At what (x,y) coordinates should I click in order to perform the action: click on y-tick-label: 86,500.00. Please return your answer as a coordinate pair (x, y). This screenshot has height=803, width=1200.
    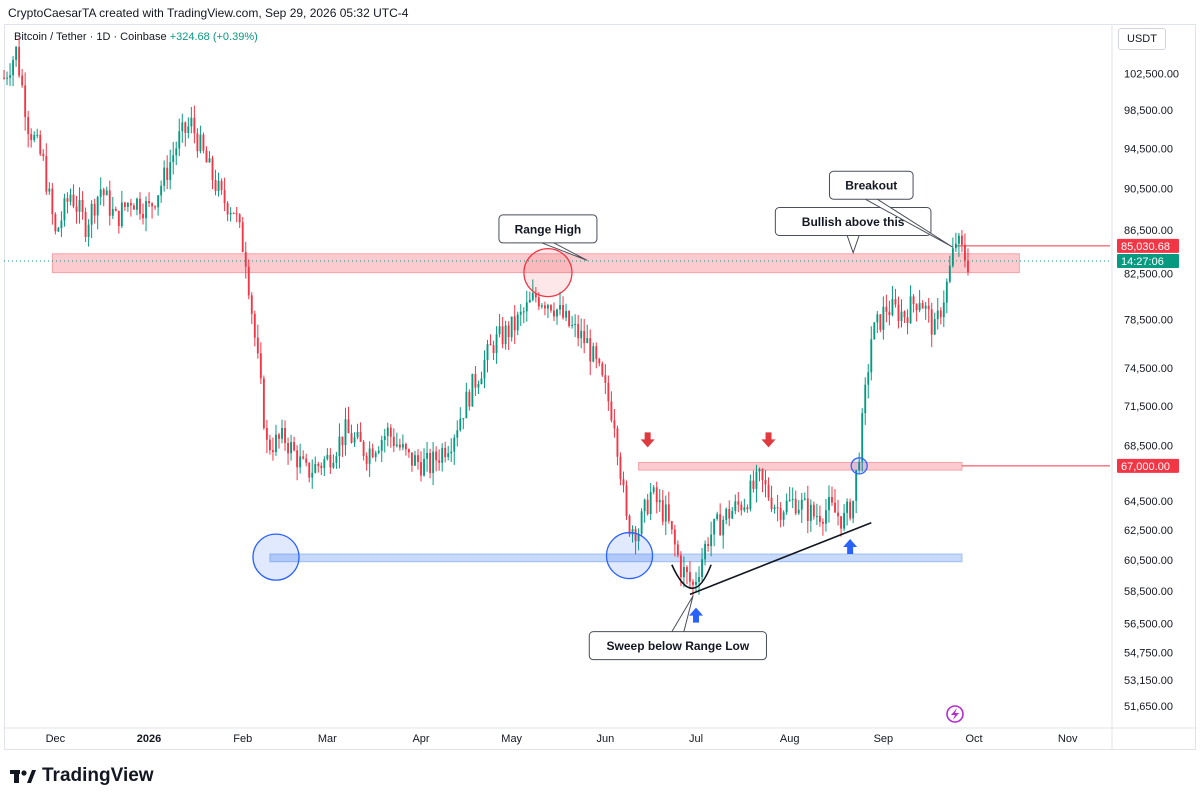
    Looking at the image, I should click on (1148, 231).